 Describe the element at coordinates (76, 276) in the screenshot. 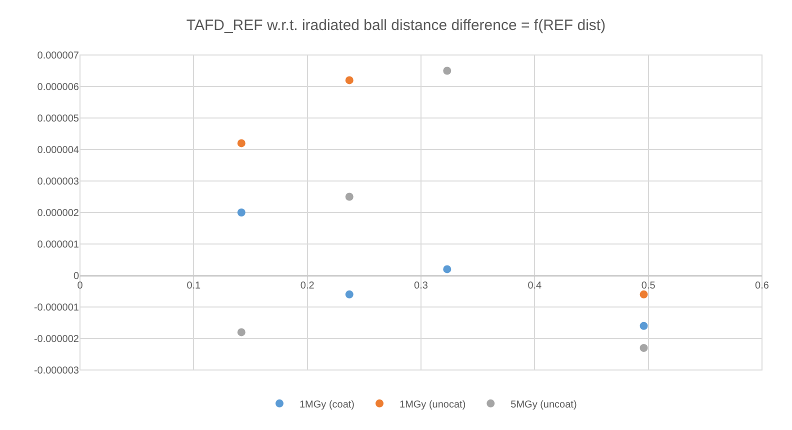

I see `y-tick-label: 0` at that location.